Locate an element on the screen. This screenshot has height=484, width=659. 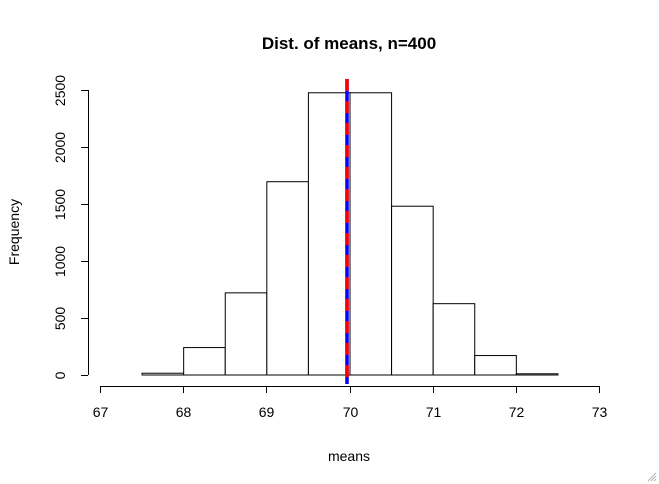
y-tick-label: 1000 is located at coordinates (60, 261).